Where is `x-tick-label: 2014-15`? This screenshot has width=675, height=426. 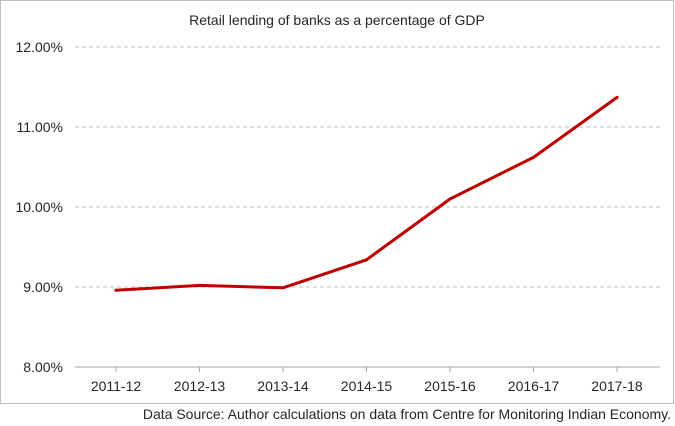 x-tick-label: 2014-15 is located at coordinates (367, 386).